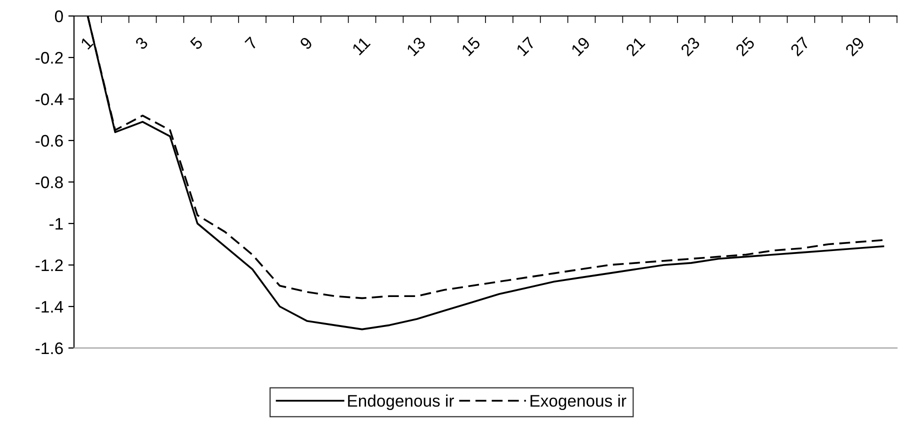  Describe the element at coordinates (49, 140) in the screenshot. I see `y-tick-label: -0.6` at that location.